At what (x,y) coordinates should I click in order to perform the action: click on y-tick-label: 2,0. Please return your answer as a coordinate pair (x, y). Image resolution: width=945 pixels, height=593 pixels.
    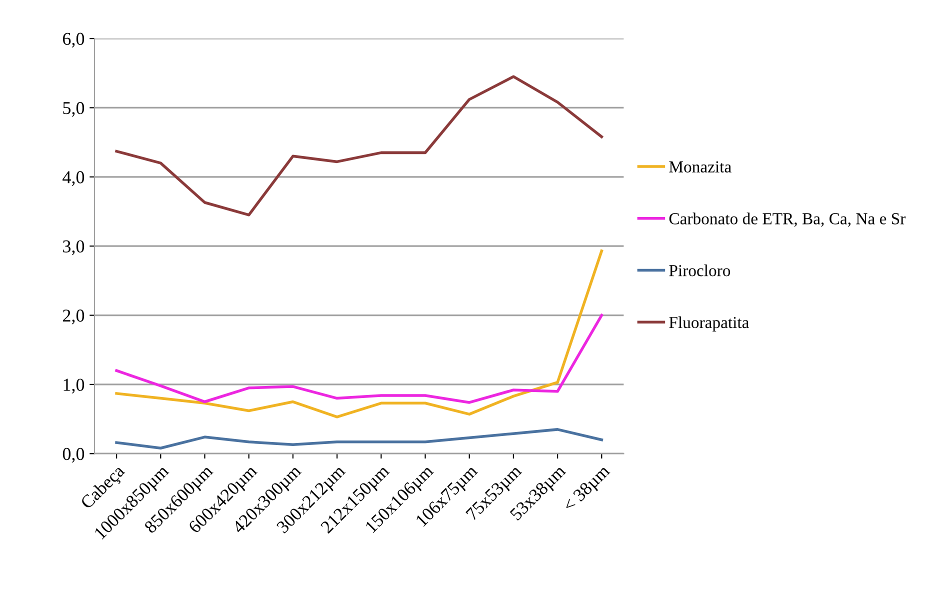
    Looking at the image, I should click on (73, 317).